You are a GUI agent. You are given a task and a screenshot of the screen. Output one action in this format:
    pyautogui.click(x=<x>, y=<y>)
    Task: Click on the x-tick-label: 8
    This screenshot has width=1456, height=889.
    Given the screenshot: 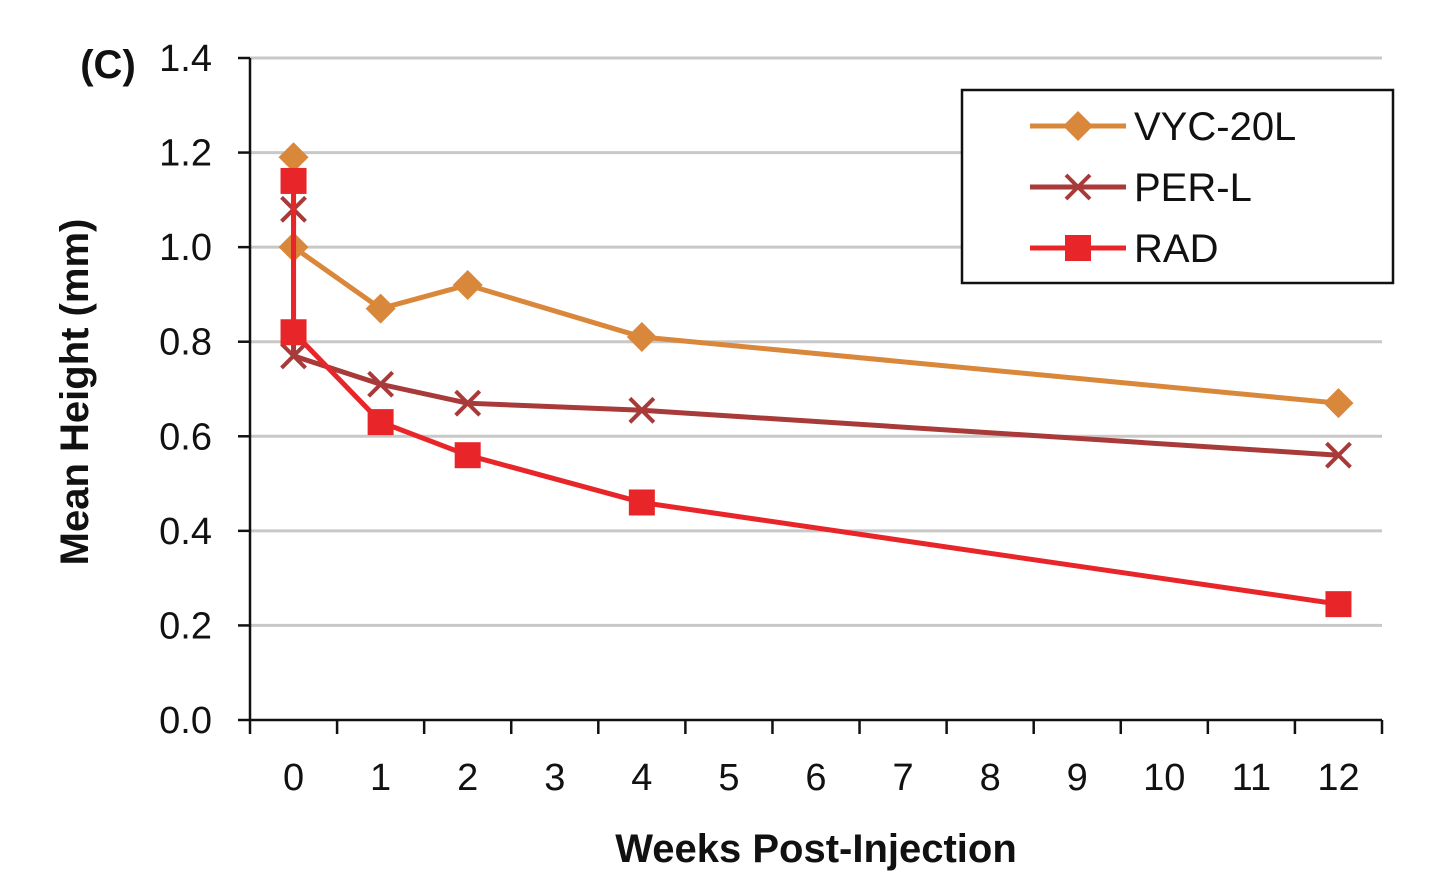 What is the action you would take?
    pyautogui.click(x=990, y=778)
    